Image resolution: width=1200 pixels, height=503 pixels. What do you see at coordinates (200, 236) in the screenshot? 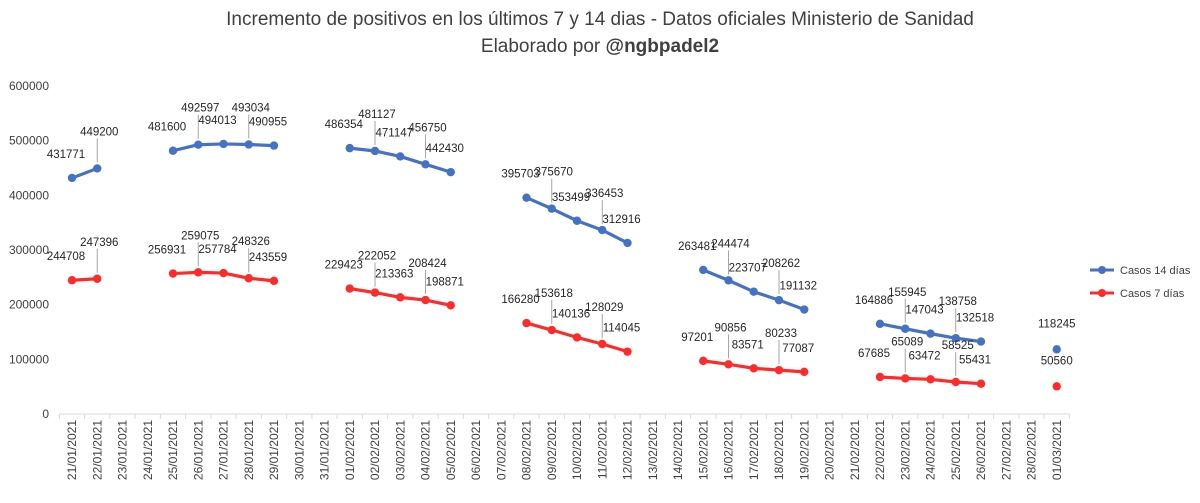
I see `data-label: 259075` at bounding box center [200, 236].